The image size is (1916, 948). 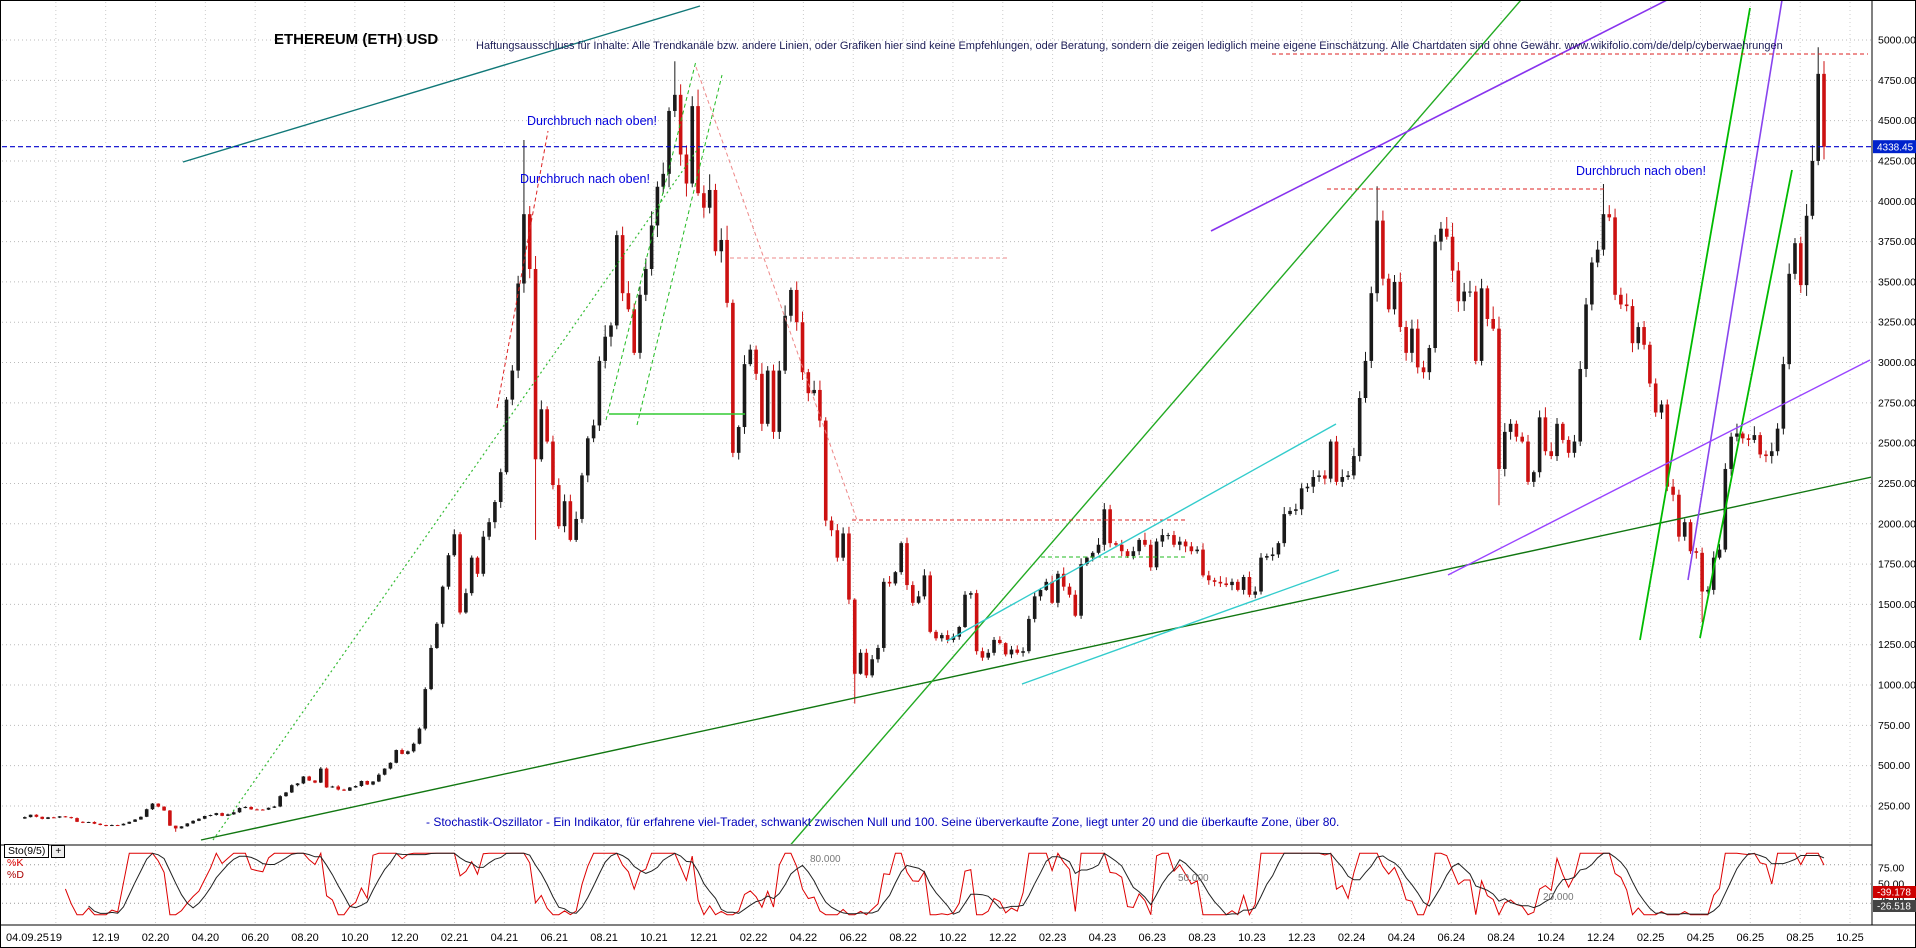 I want to click on svg-text: 02.22, so click(x=754, y=938).